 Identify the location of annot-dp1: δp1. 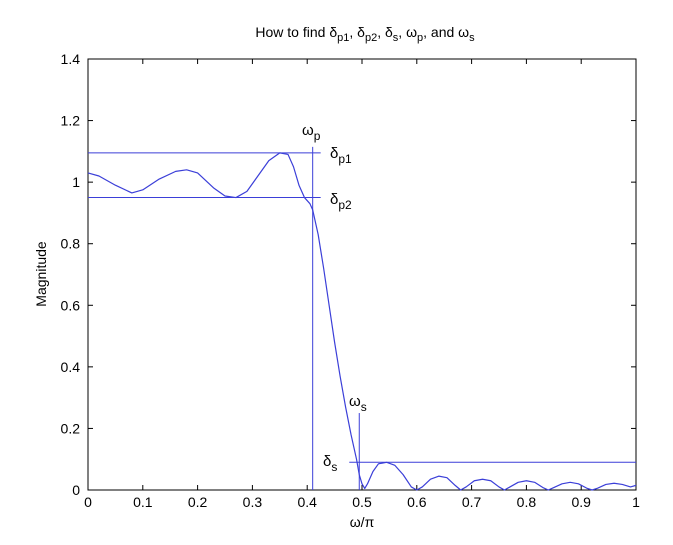
(341, 155).